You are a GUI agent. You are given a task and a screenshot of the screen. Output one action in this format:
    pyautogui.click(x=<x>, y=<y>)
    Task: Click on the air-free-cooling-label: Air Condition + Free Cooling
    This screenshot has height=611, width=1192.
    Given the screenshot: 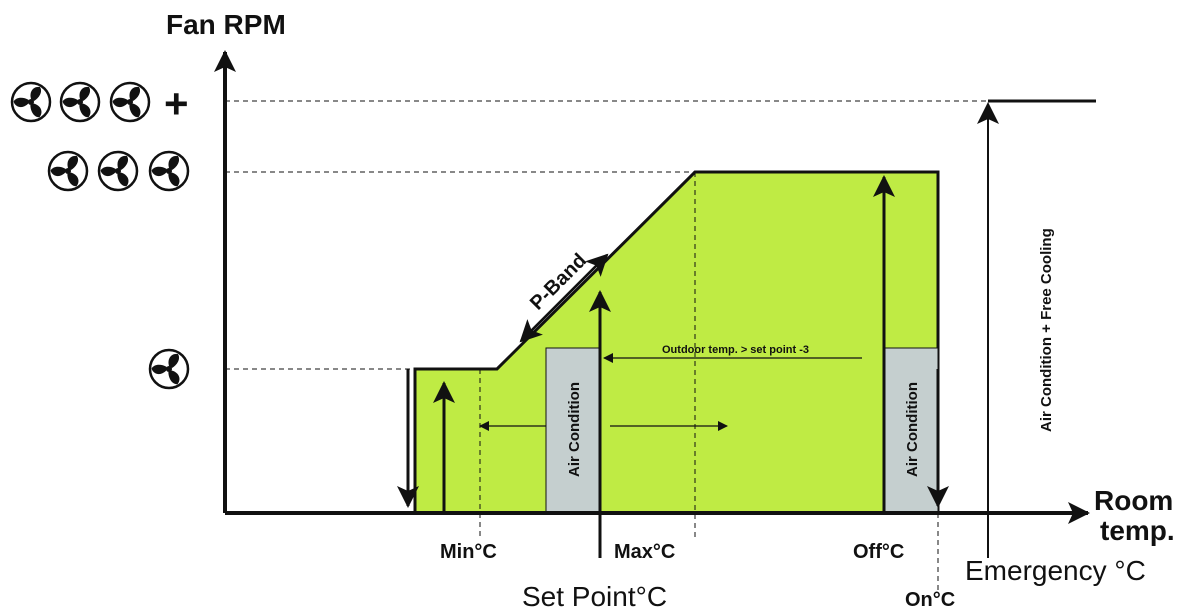 What is the action you would take?
    pyautogui.click(x=1046, y=330)
    